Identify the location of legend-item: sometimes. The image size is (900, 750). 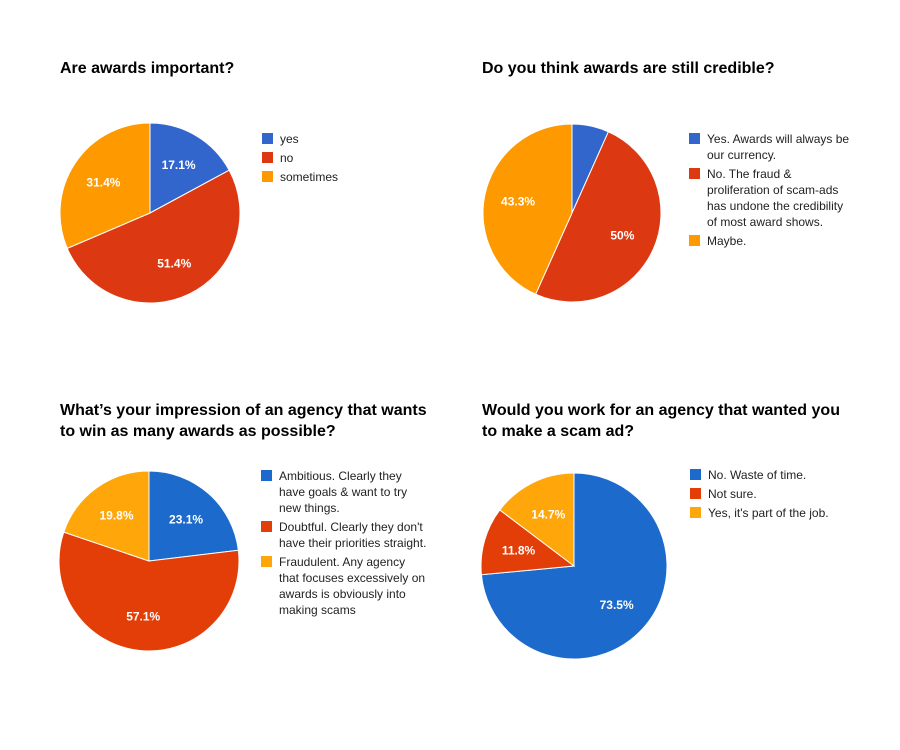
(345, 177).